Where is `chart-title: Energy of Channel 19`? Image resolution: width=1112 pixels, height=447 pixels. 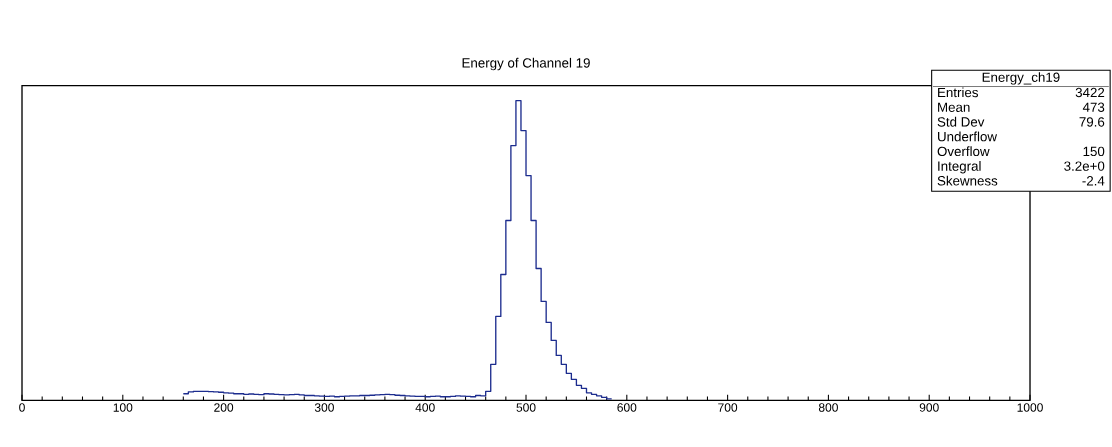
chart-title: Energy of Channel 19 is located at coordinates (526, 64).